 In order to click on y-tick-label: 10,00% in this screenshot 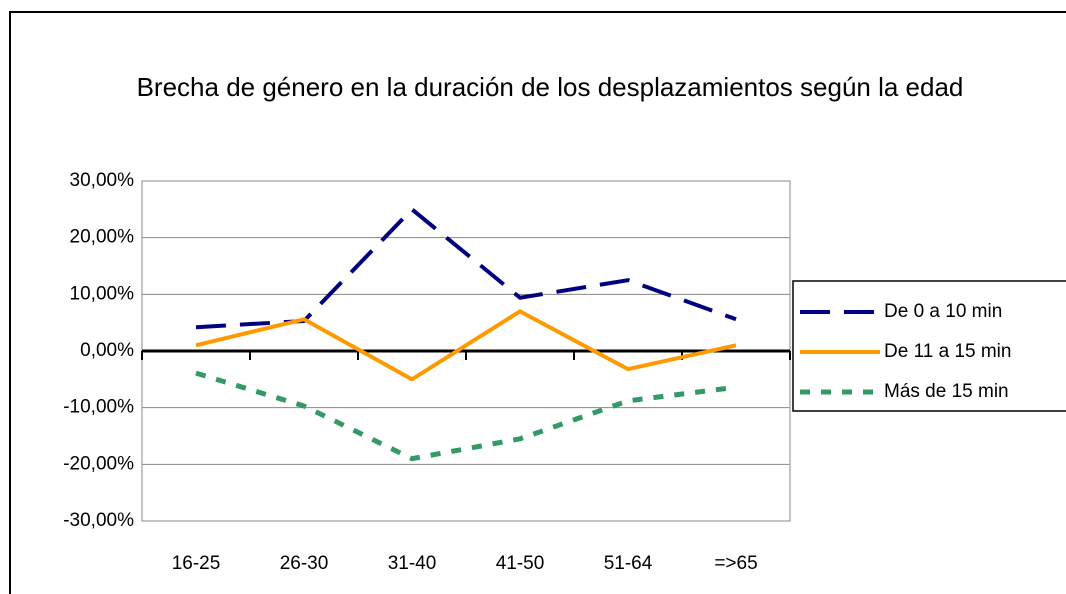, I will do `click(102, 293)`.